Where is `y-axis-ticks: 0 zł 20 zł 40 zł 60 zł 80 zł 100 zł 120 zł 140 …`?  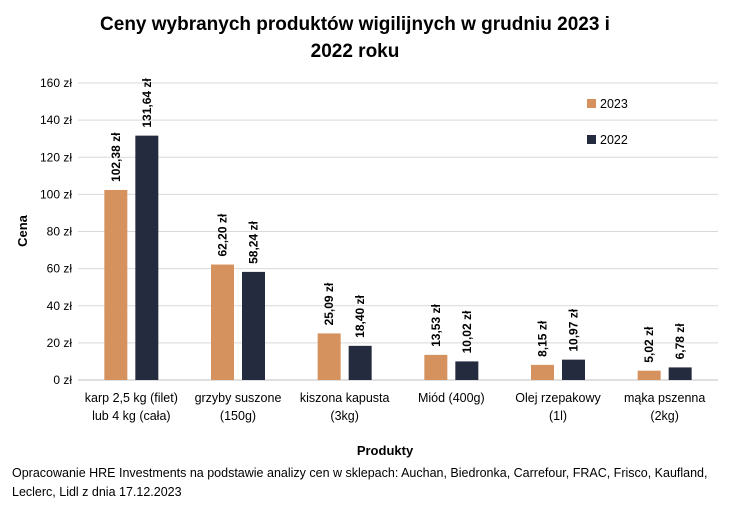 y-axis-ticks: 0 zł 20 zł 40 zł 60 zł 80 zł 100 zł 120 zł 140 … is located at coordinates (56, 231).